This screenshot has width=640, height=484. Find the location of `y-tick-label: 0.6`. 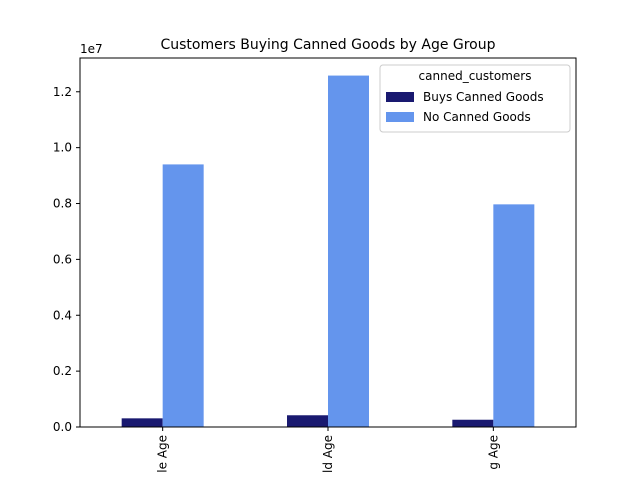

y-tick-label: 0.6 is located at coordinates (62, 259).